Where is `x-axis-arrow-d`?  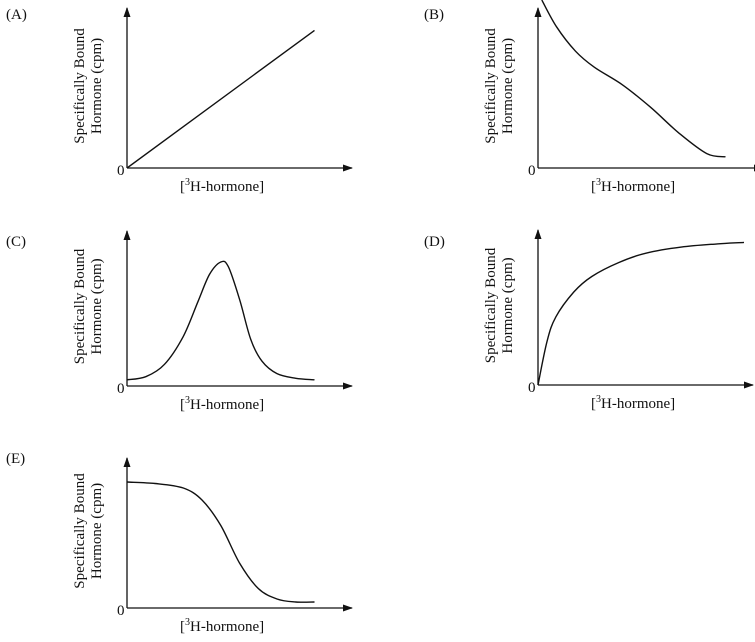
x-axis-arrow-d is located at coordinates (749, 385).